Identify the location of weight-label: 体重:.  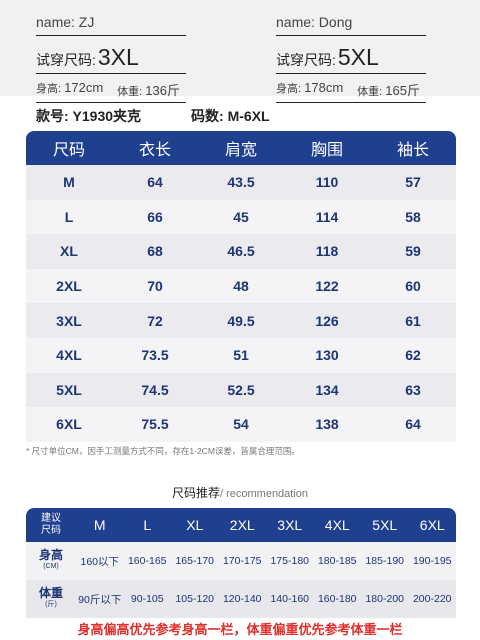
(130, 92).